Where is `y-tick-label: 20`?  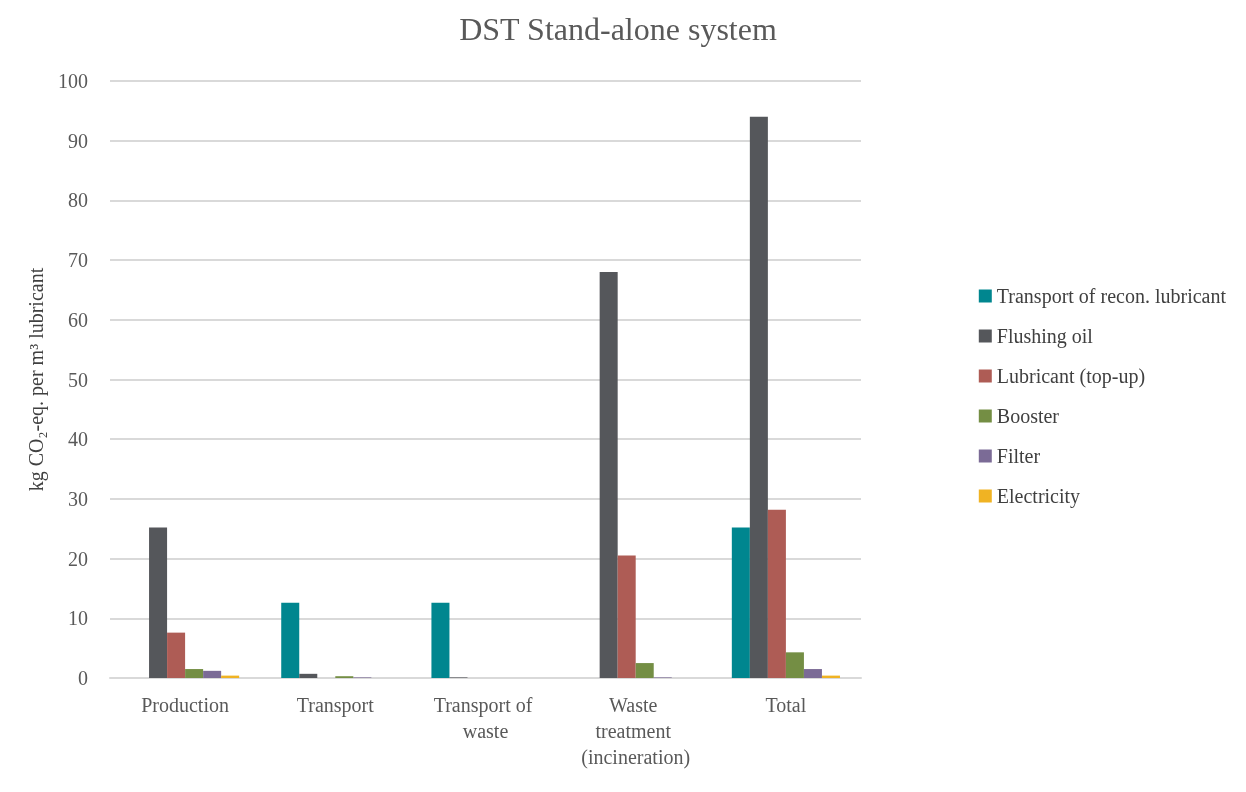 y-tick-label: 20 is located at coordinates (78, 558).